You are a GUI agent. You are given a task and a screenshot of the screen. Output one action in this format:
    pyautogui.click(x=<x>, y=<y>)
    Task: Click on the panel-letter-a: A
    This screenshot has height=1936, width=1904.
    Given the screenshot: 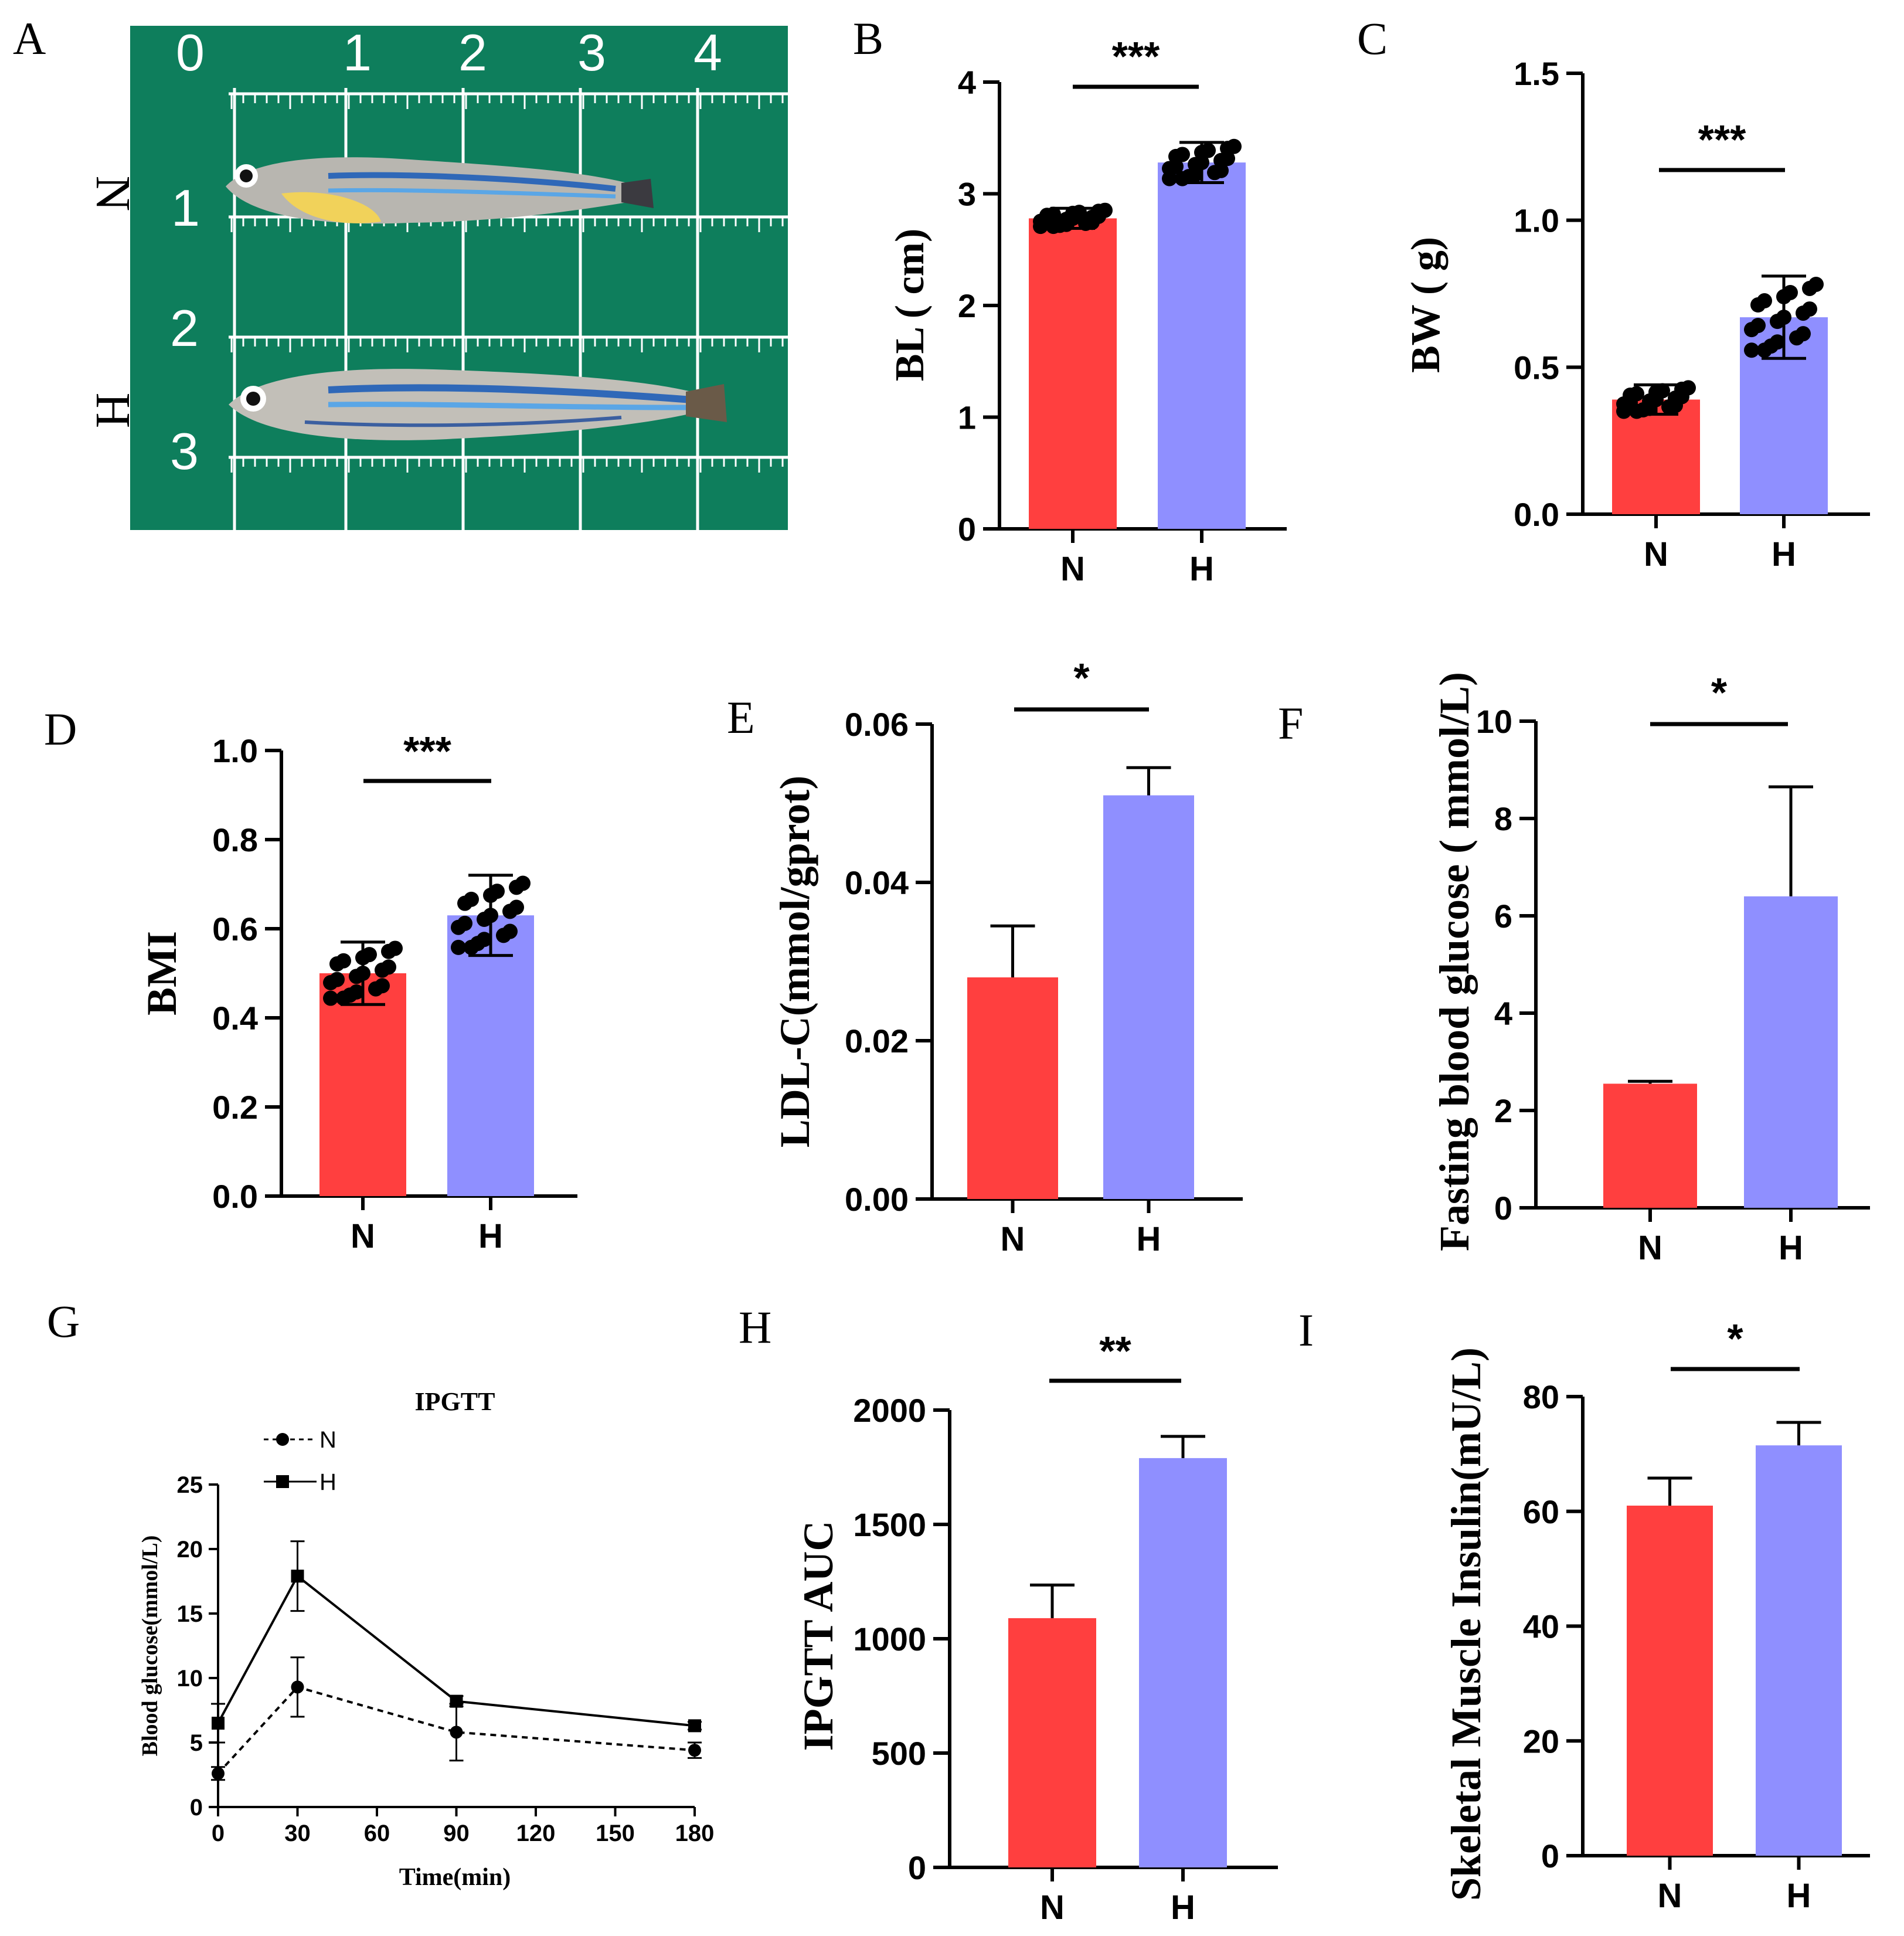 What is the action you would take?
    pyautogui.click(x=29, y=39)
    